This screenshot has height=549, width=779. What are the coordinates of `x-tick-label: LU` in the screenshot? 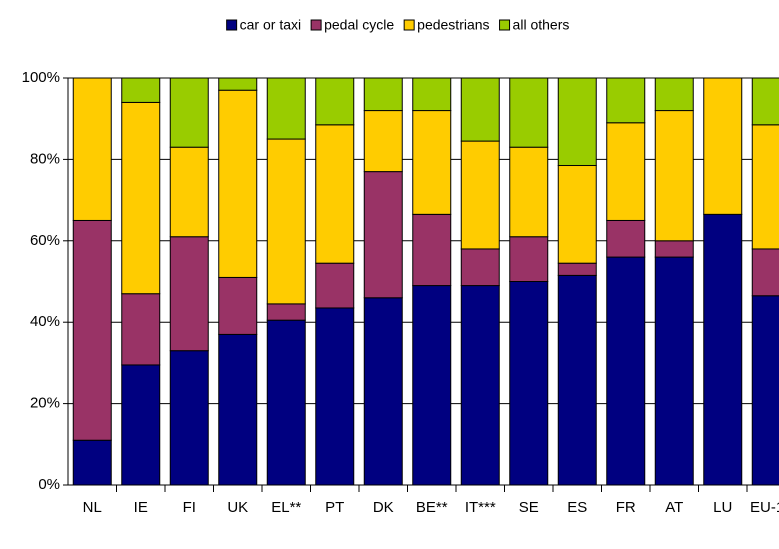 It's located at (722, 507).